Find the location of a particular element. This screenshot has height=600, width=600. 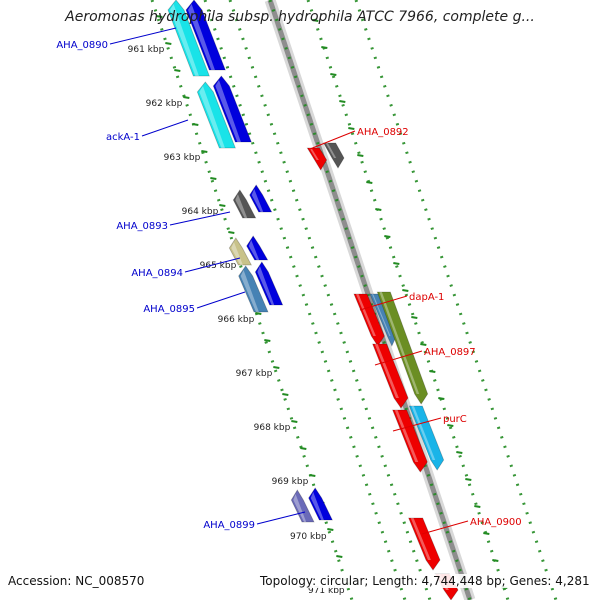

gene-aha-0893-cds is located at coordinates (244, 204).